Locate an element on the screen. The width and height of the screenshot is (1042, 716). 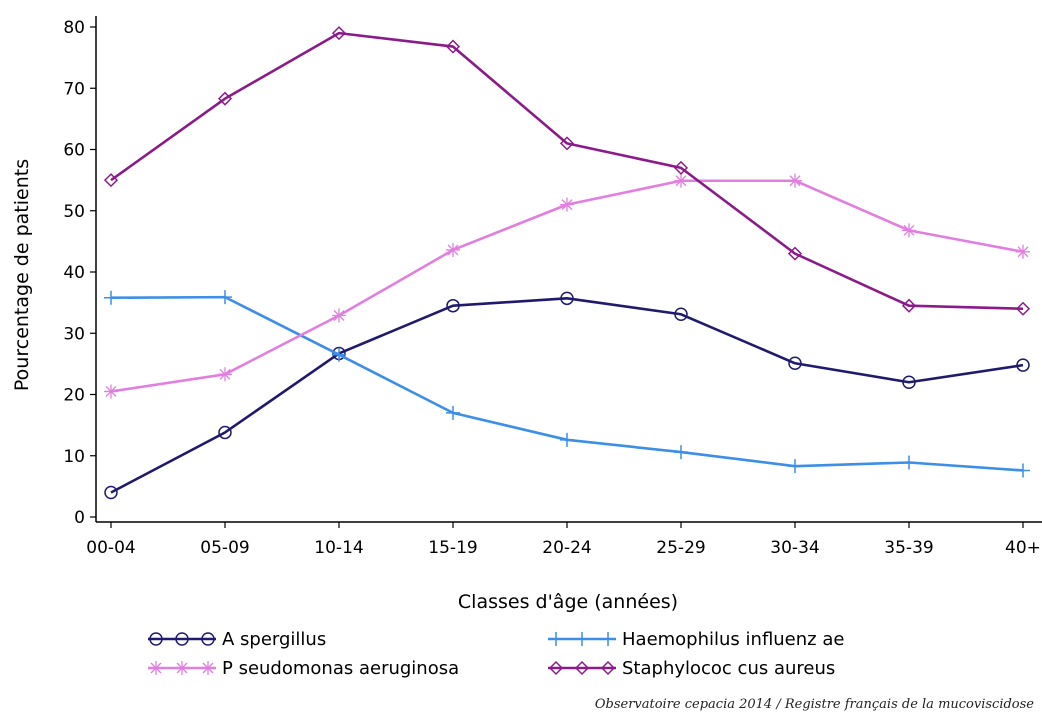
x-tick-label: 10-14 is located at coordinates (338, 548).